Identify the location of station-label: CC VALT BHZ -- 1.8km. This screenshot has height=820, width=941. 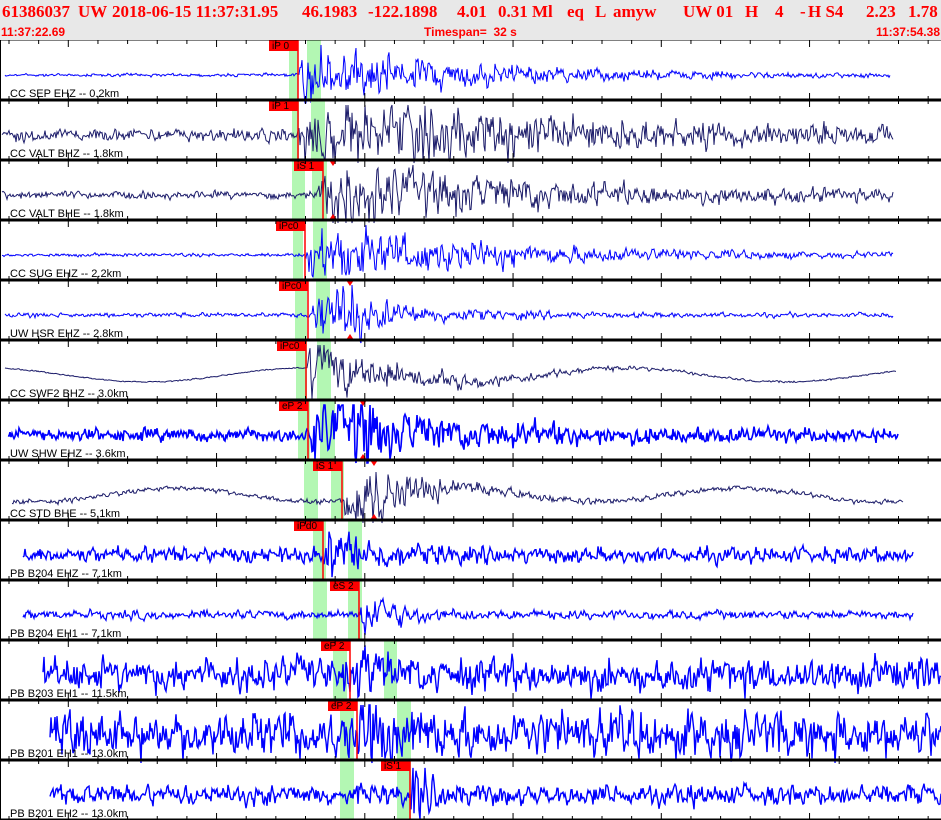
(66, 154).